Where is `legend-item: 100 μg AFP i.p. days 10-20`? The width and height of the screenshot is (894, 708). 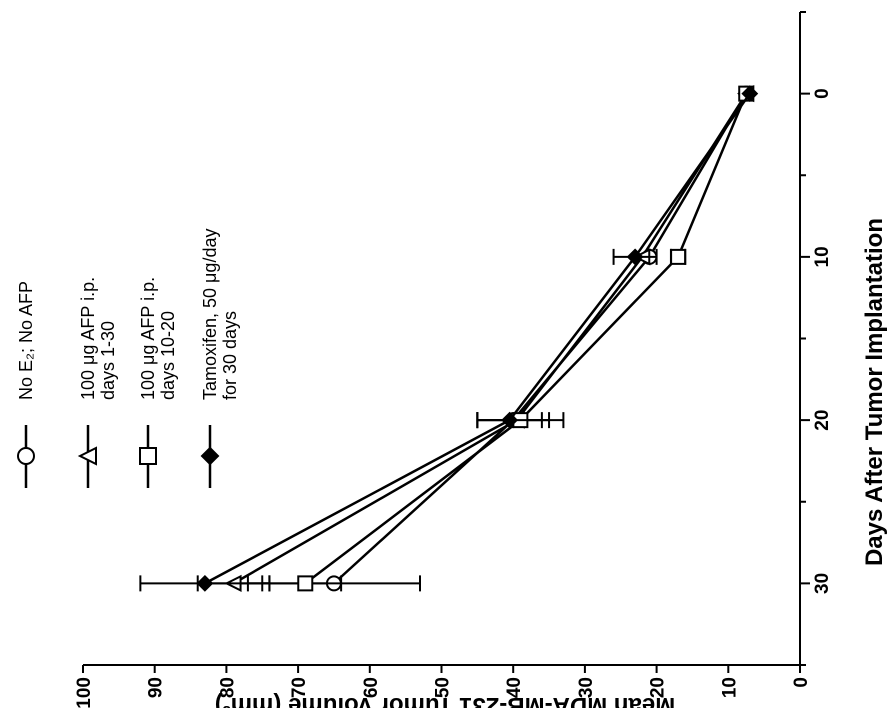
legend-item: 100 μg AFP i.p. days 10-20 is located at coordinates (158, 382).